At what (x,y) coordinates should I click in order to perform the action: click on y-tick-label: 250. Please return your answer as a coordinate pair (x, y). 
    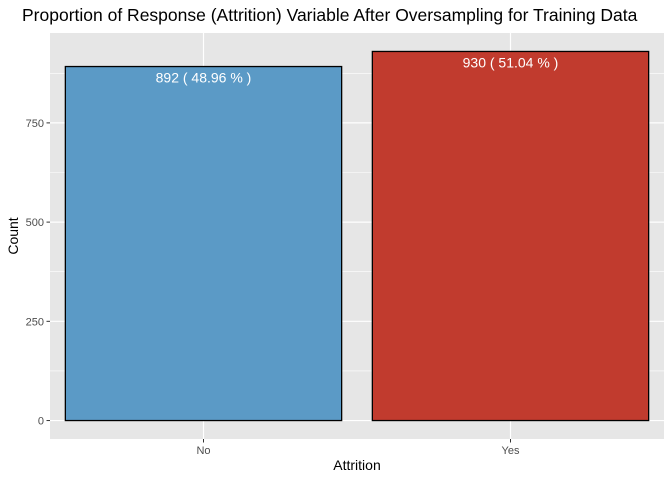
    Looking at the image, I should click on (35, 322).